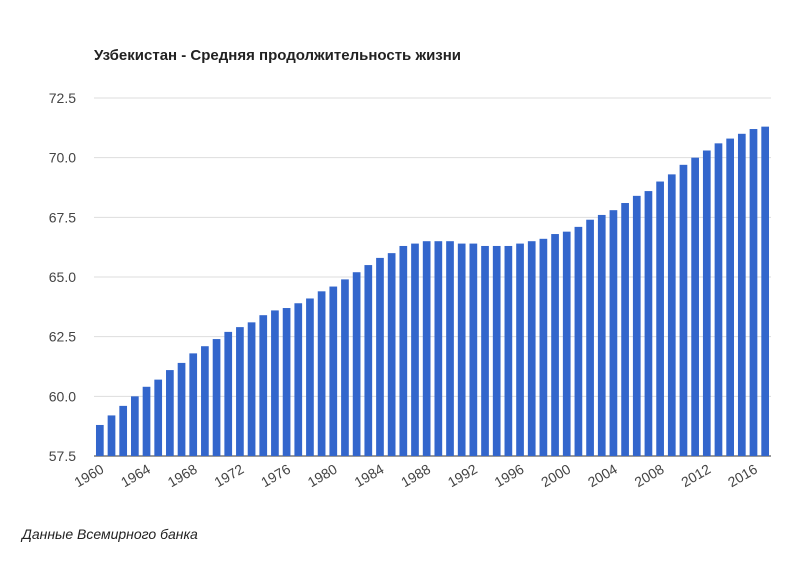  I want to click on x-tick-label: 1992, so click(462, 476).